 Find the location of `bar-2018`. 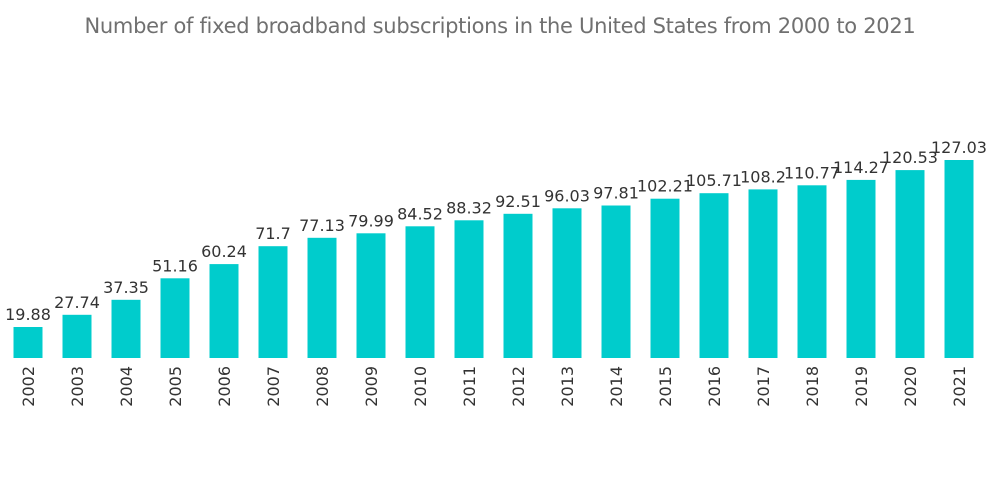

bar-2018 is located at coordinates (812, 271).